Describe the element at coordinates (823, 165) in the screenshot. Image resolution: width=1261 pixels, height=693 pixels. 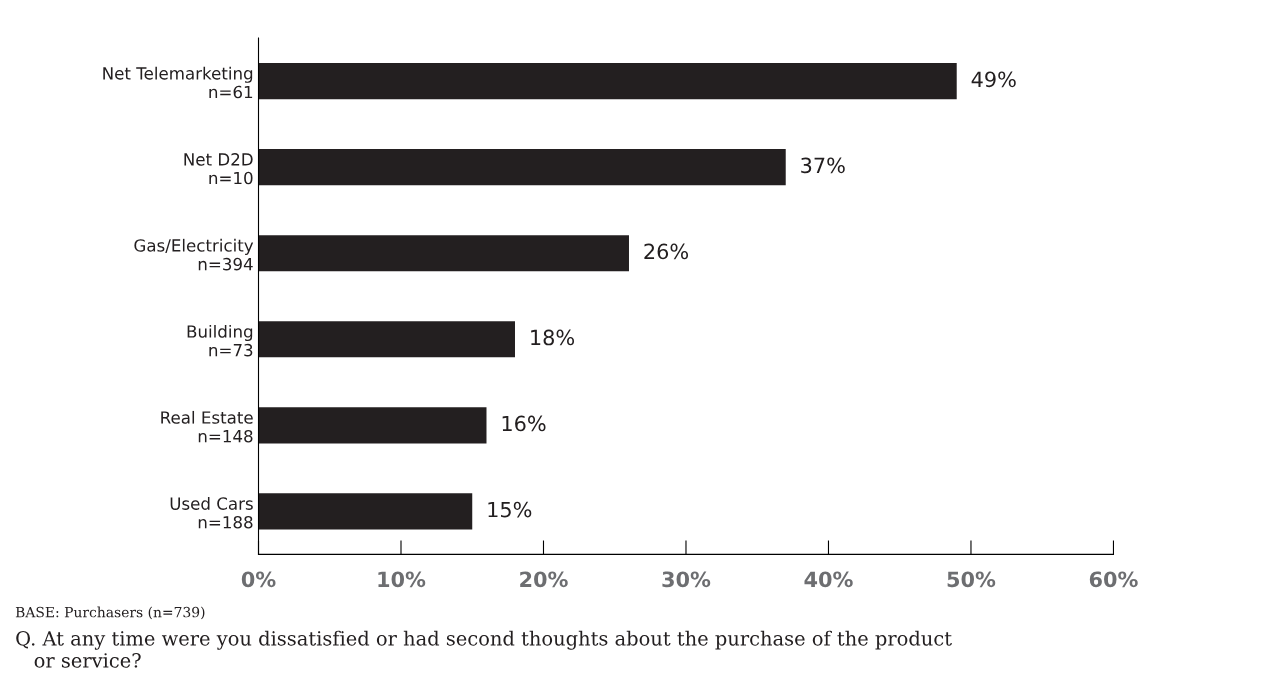
I see `data-label: 37%` at that location.